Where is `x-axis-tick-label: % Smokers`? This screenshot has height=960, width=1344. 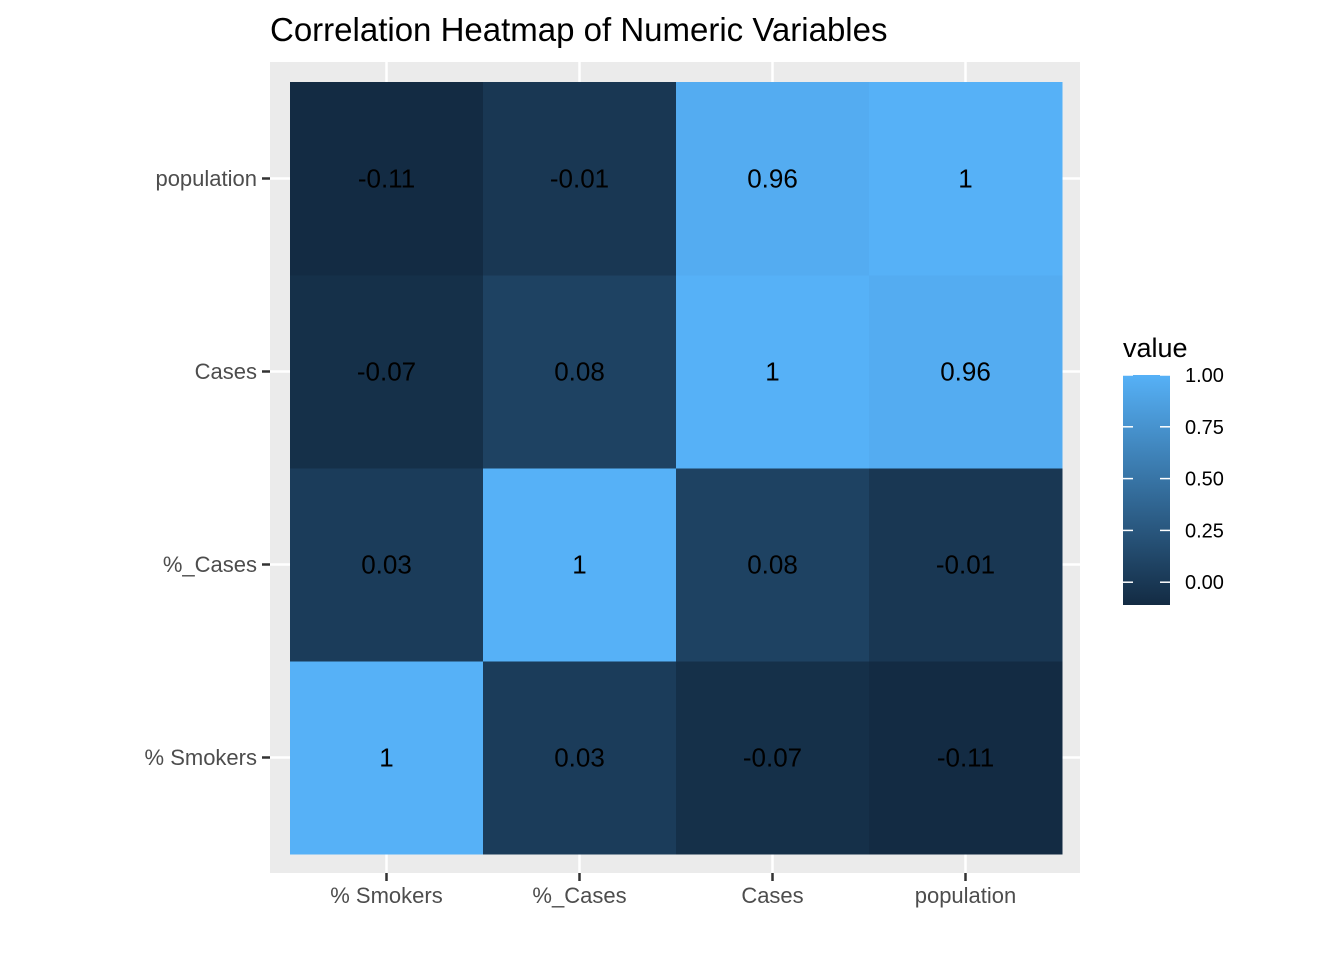 x-axis-tick-label: % Smokers is located at coordinates (386, 895).